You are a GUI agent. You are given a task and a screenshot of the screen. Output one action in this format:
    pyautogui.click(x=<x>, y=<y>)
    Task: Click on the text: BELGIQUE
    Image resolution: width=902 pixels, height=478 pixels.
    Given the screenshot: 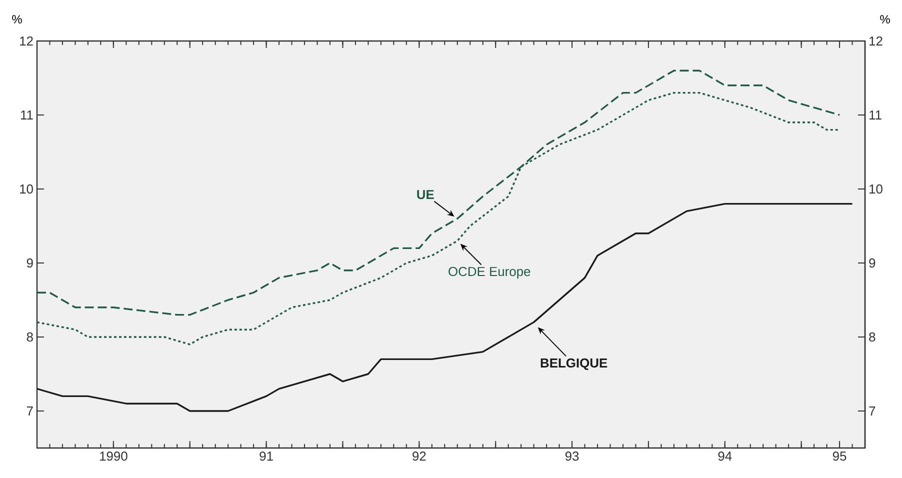 What is the action you would take?
    pyautogui.click(x=574, y=364)
    